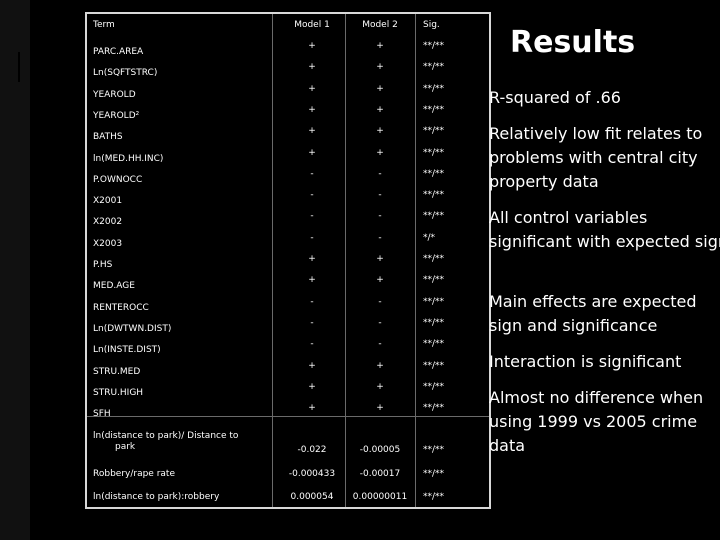 Image resolution: width=720 pixels, height=540 pixels. What do you see at coordinates (15, 270) in the screenshot?
I see `left-decorative-band` at bounding box center [15, 270].